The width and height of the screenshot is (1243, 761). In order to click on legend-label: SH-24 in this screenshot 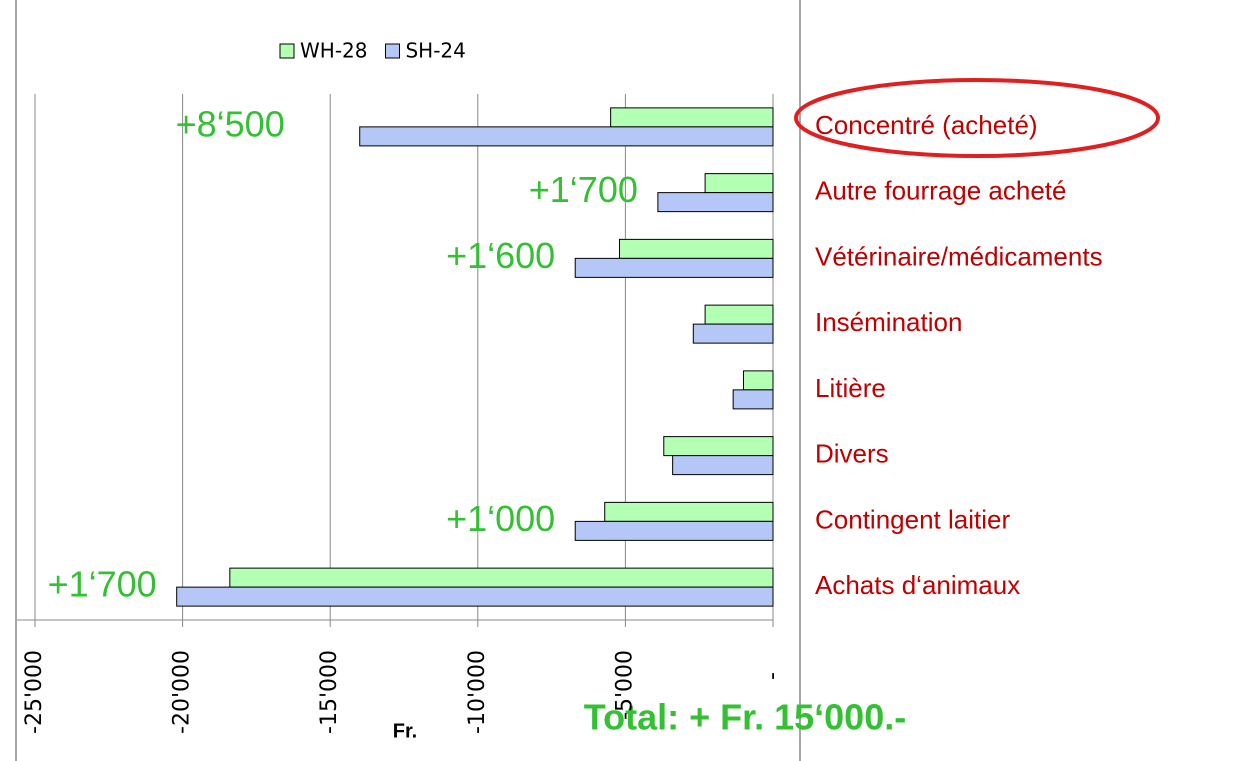, I will do `click(435, 51)`.